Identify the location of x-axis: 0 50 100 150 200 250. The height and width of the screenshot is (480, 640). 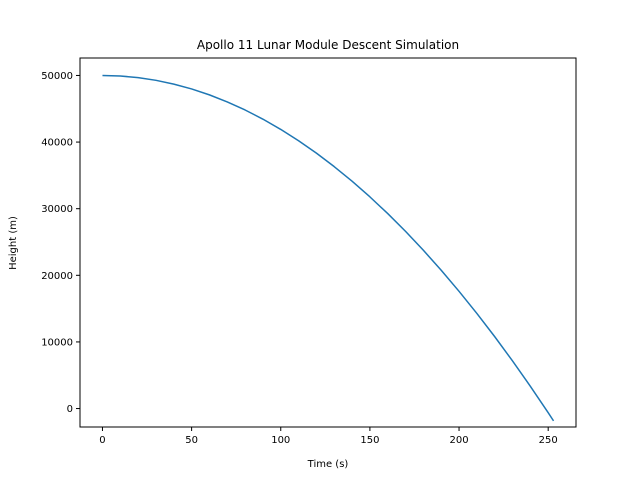
(328, 436).